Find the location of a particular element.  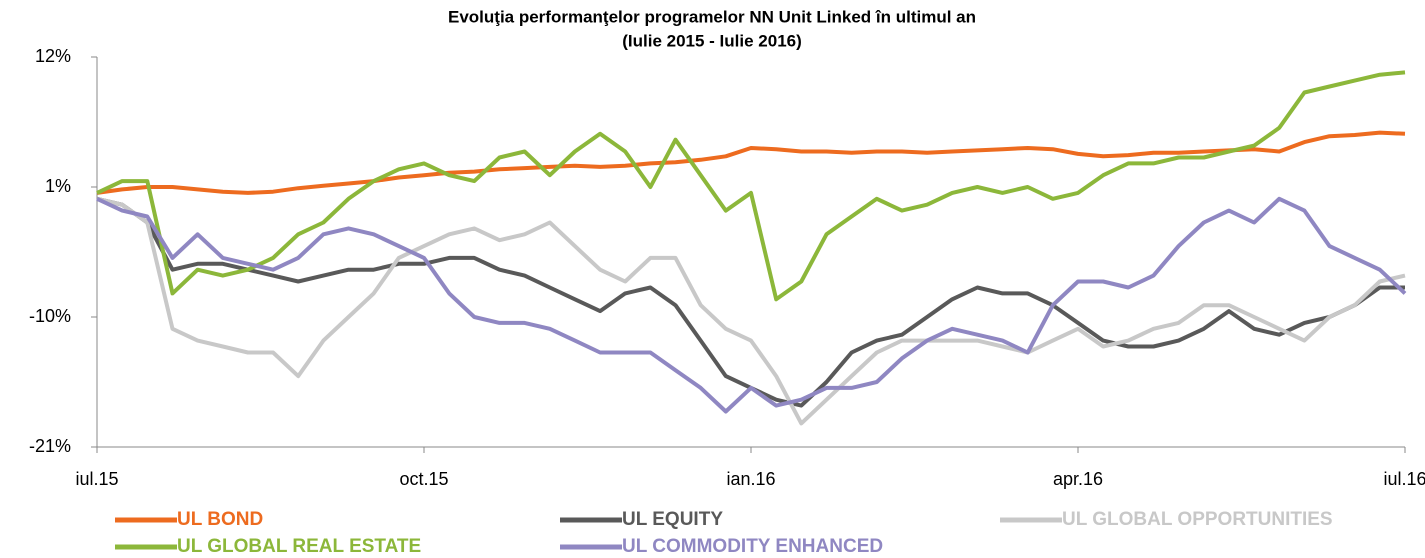

series-line is located at coordinates (751, 162).